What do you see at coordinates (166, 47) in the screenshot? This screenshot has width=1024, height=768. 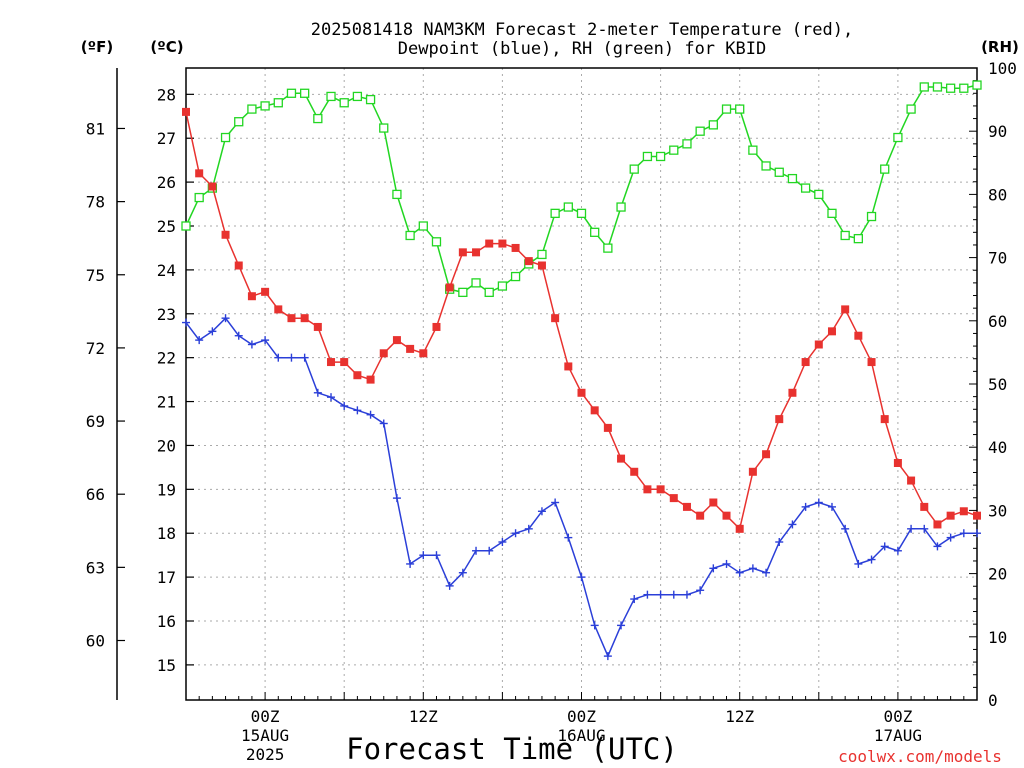 I see `celsius-unit-label: (ºC)` at bounding box center [166, 47].